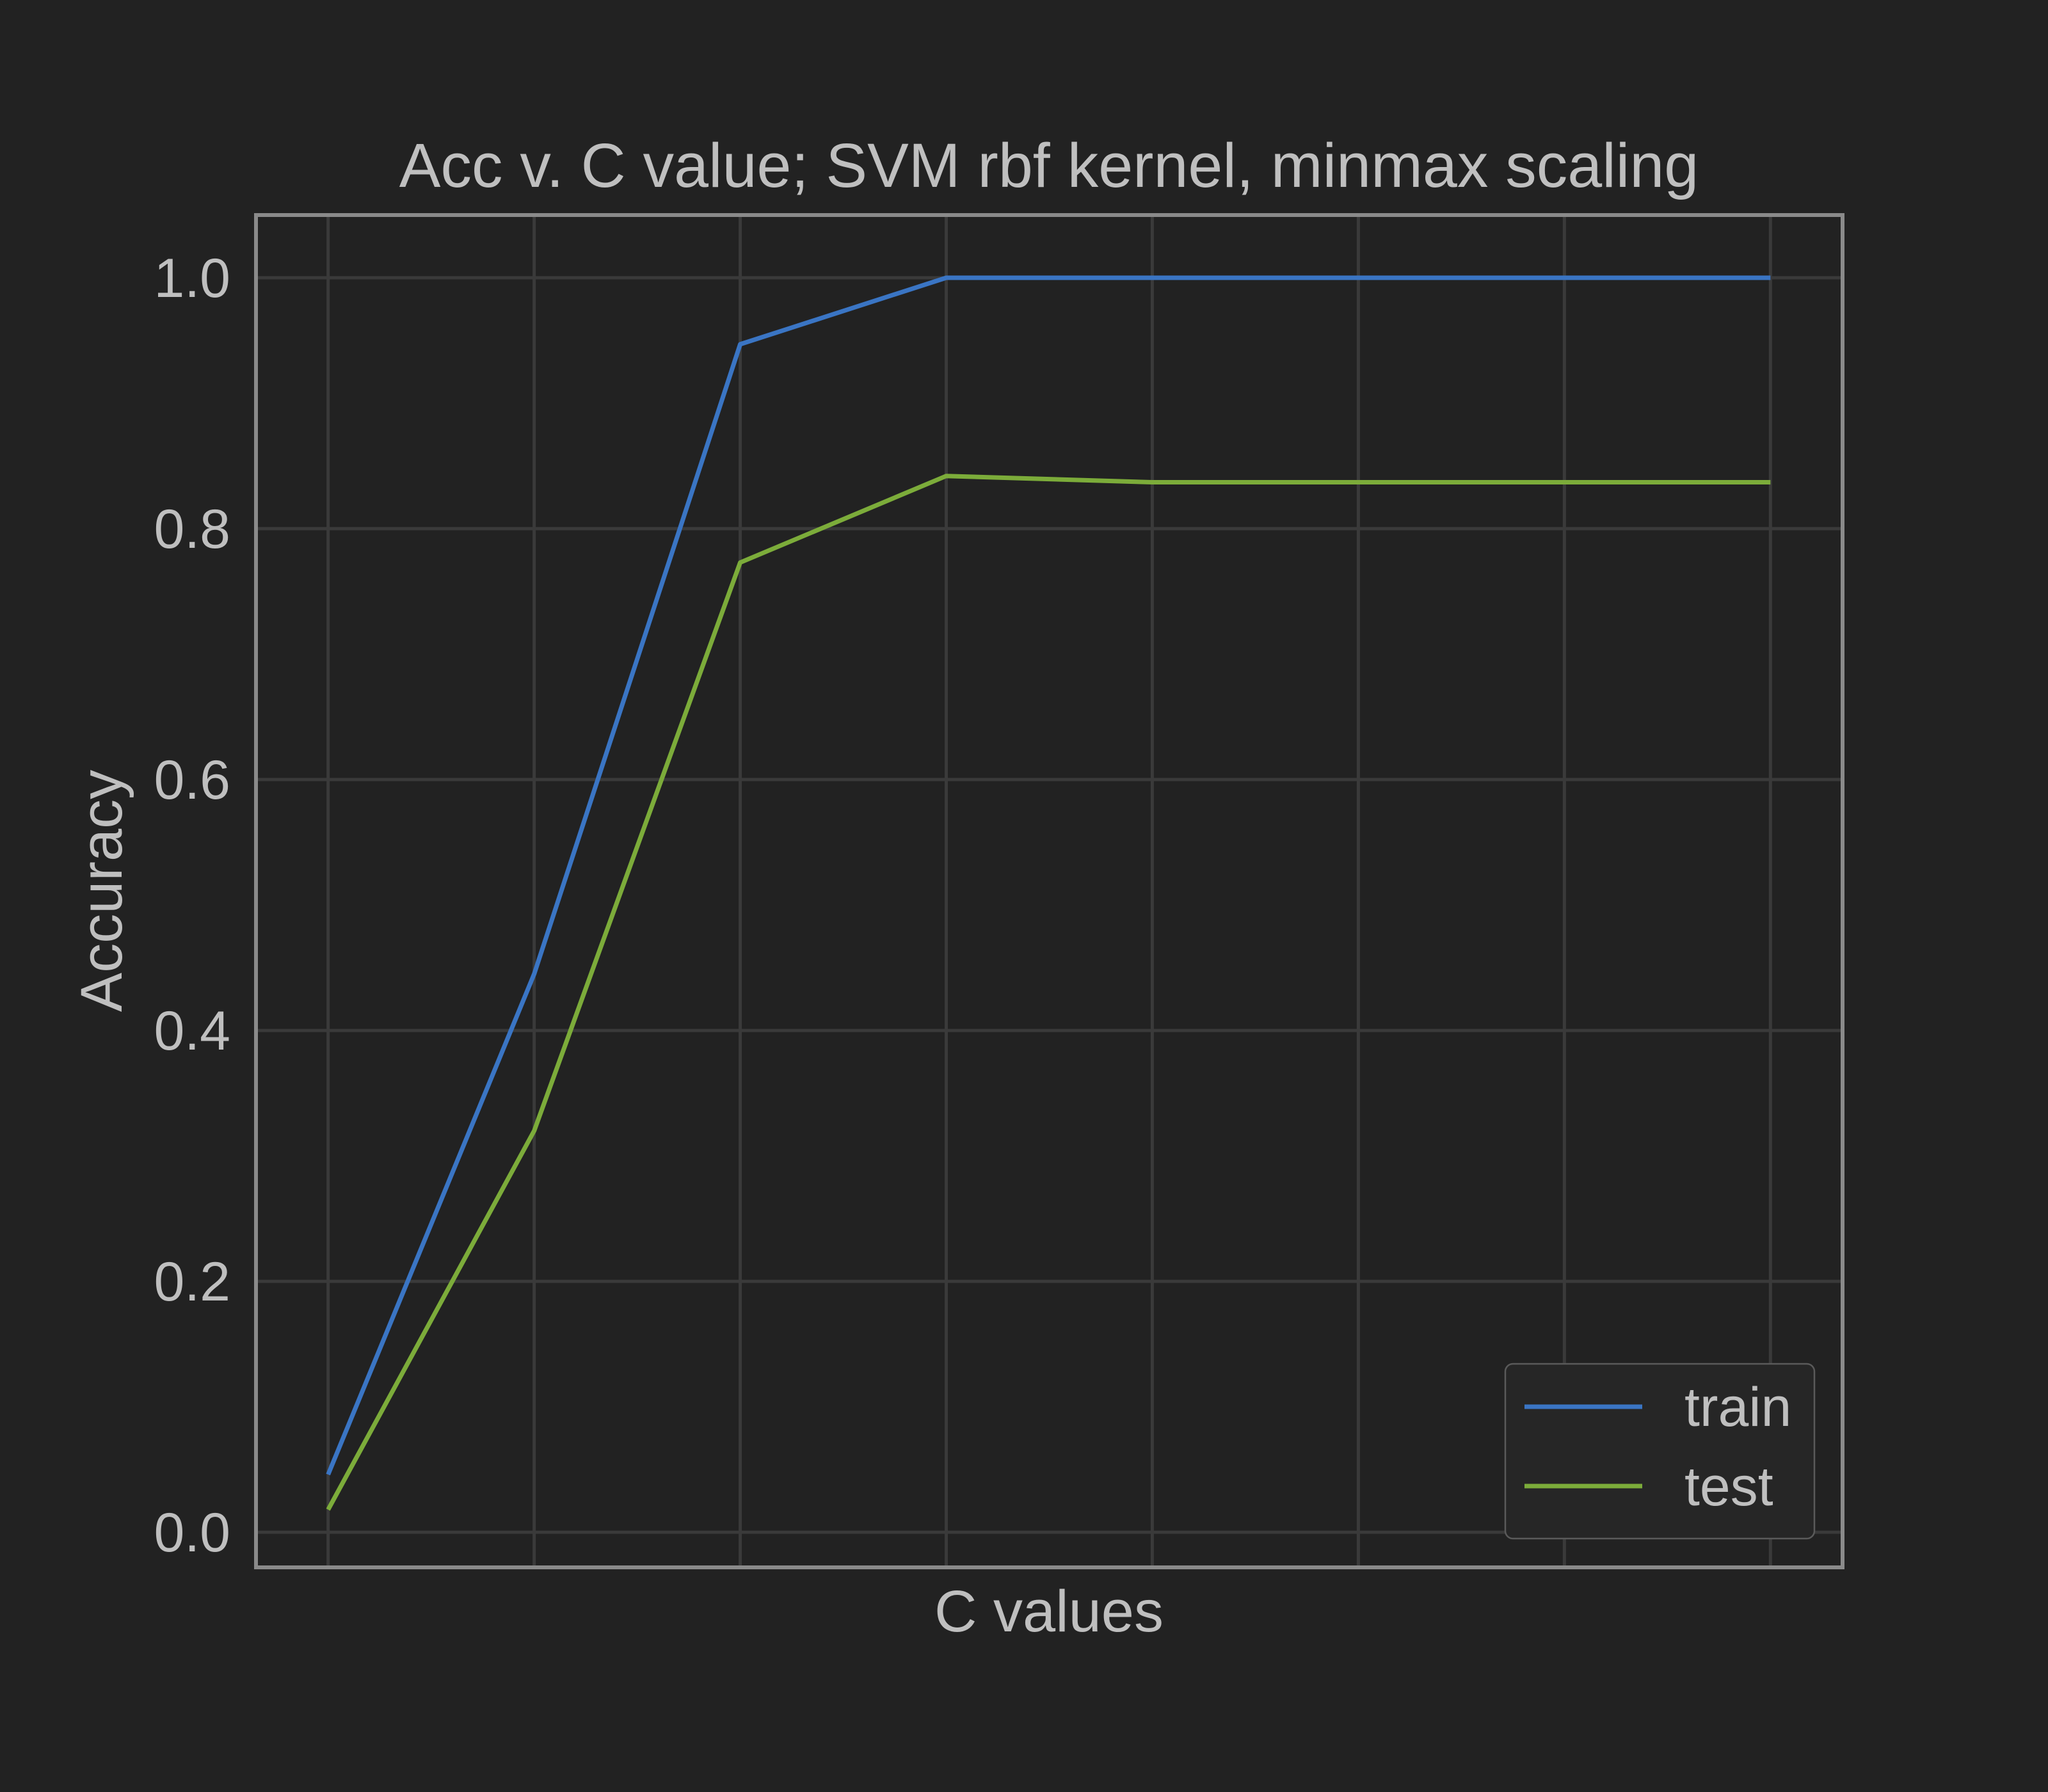 The image size is (2048, 1792). Describe the element at coordinates (192, 278) in the screenshot. I see `y-tick-label: 1.0` at that location.